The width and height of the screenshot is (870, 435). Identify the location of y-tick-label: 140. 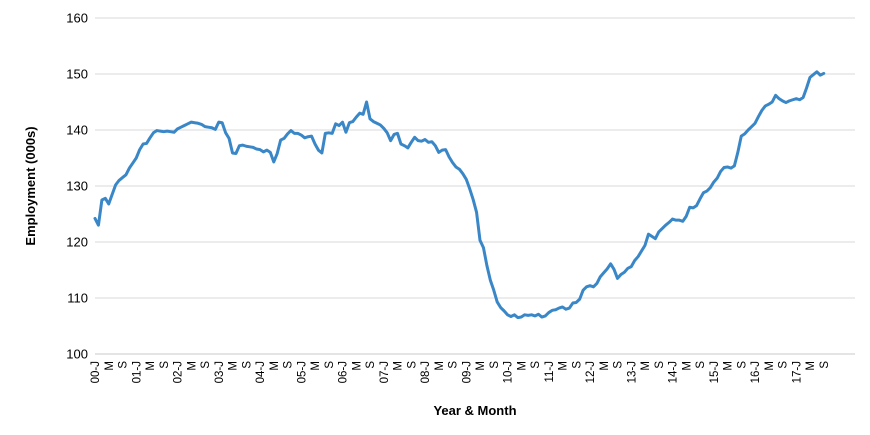
(77, 130).